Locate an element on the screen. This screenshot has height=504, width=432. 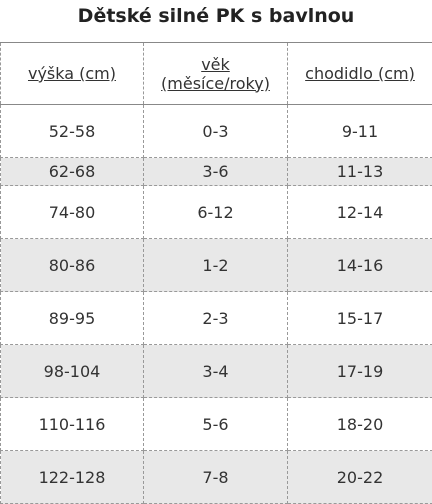
header-cell: věk (měsíce/roky) is located at coordinates (216, 74).